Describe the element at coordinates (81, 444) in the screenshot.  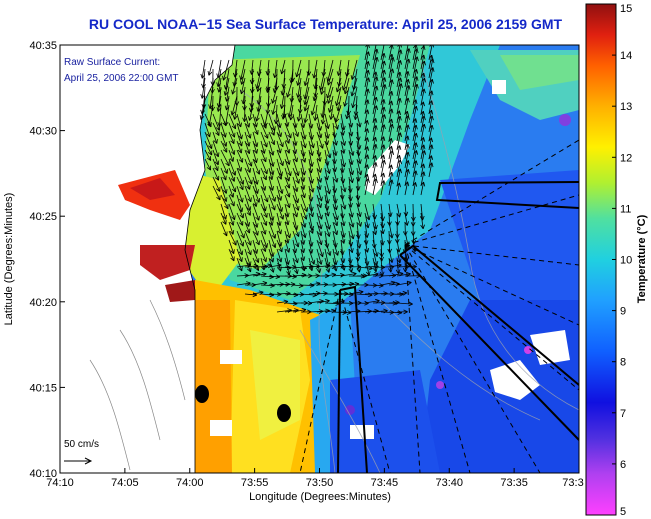
I see `scale-label: 50 cm/s` at that location.